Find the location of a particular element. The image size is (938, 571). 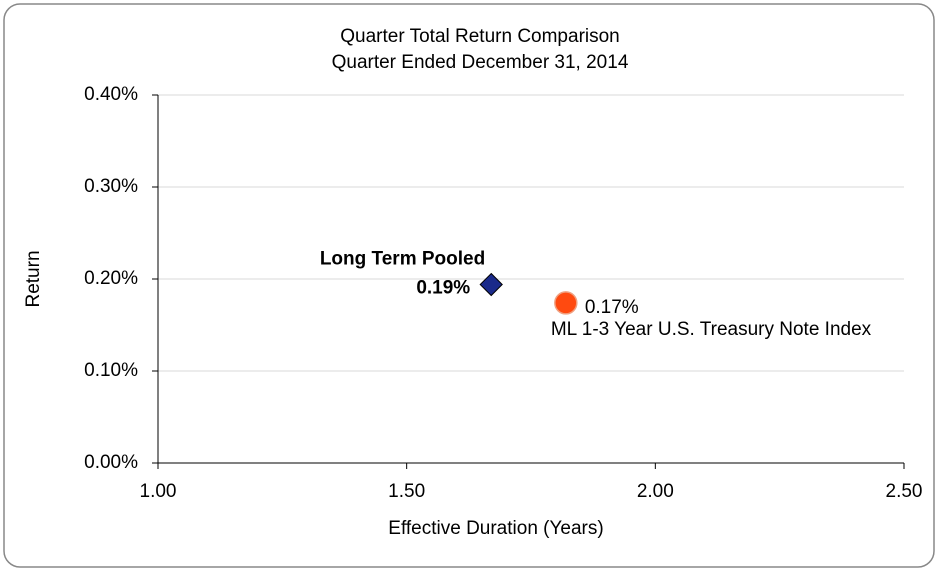

y-tick-label: 0.10% is located at coordinates (111, 370).